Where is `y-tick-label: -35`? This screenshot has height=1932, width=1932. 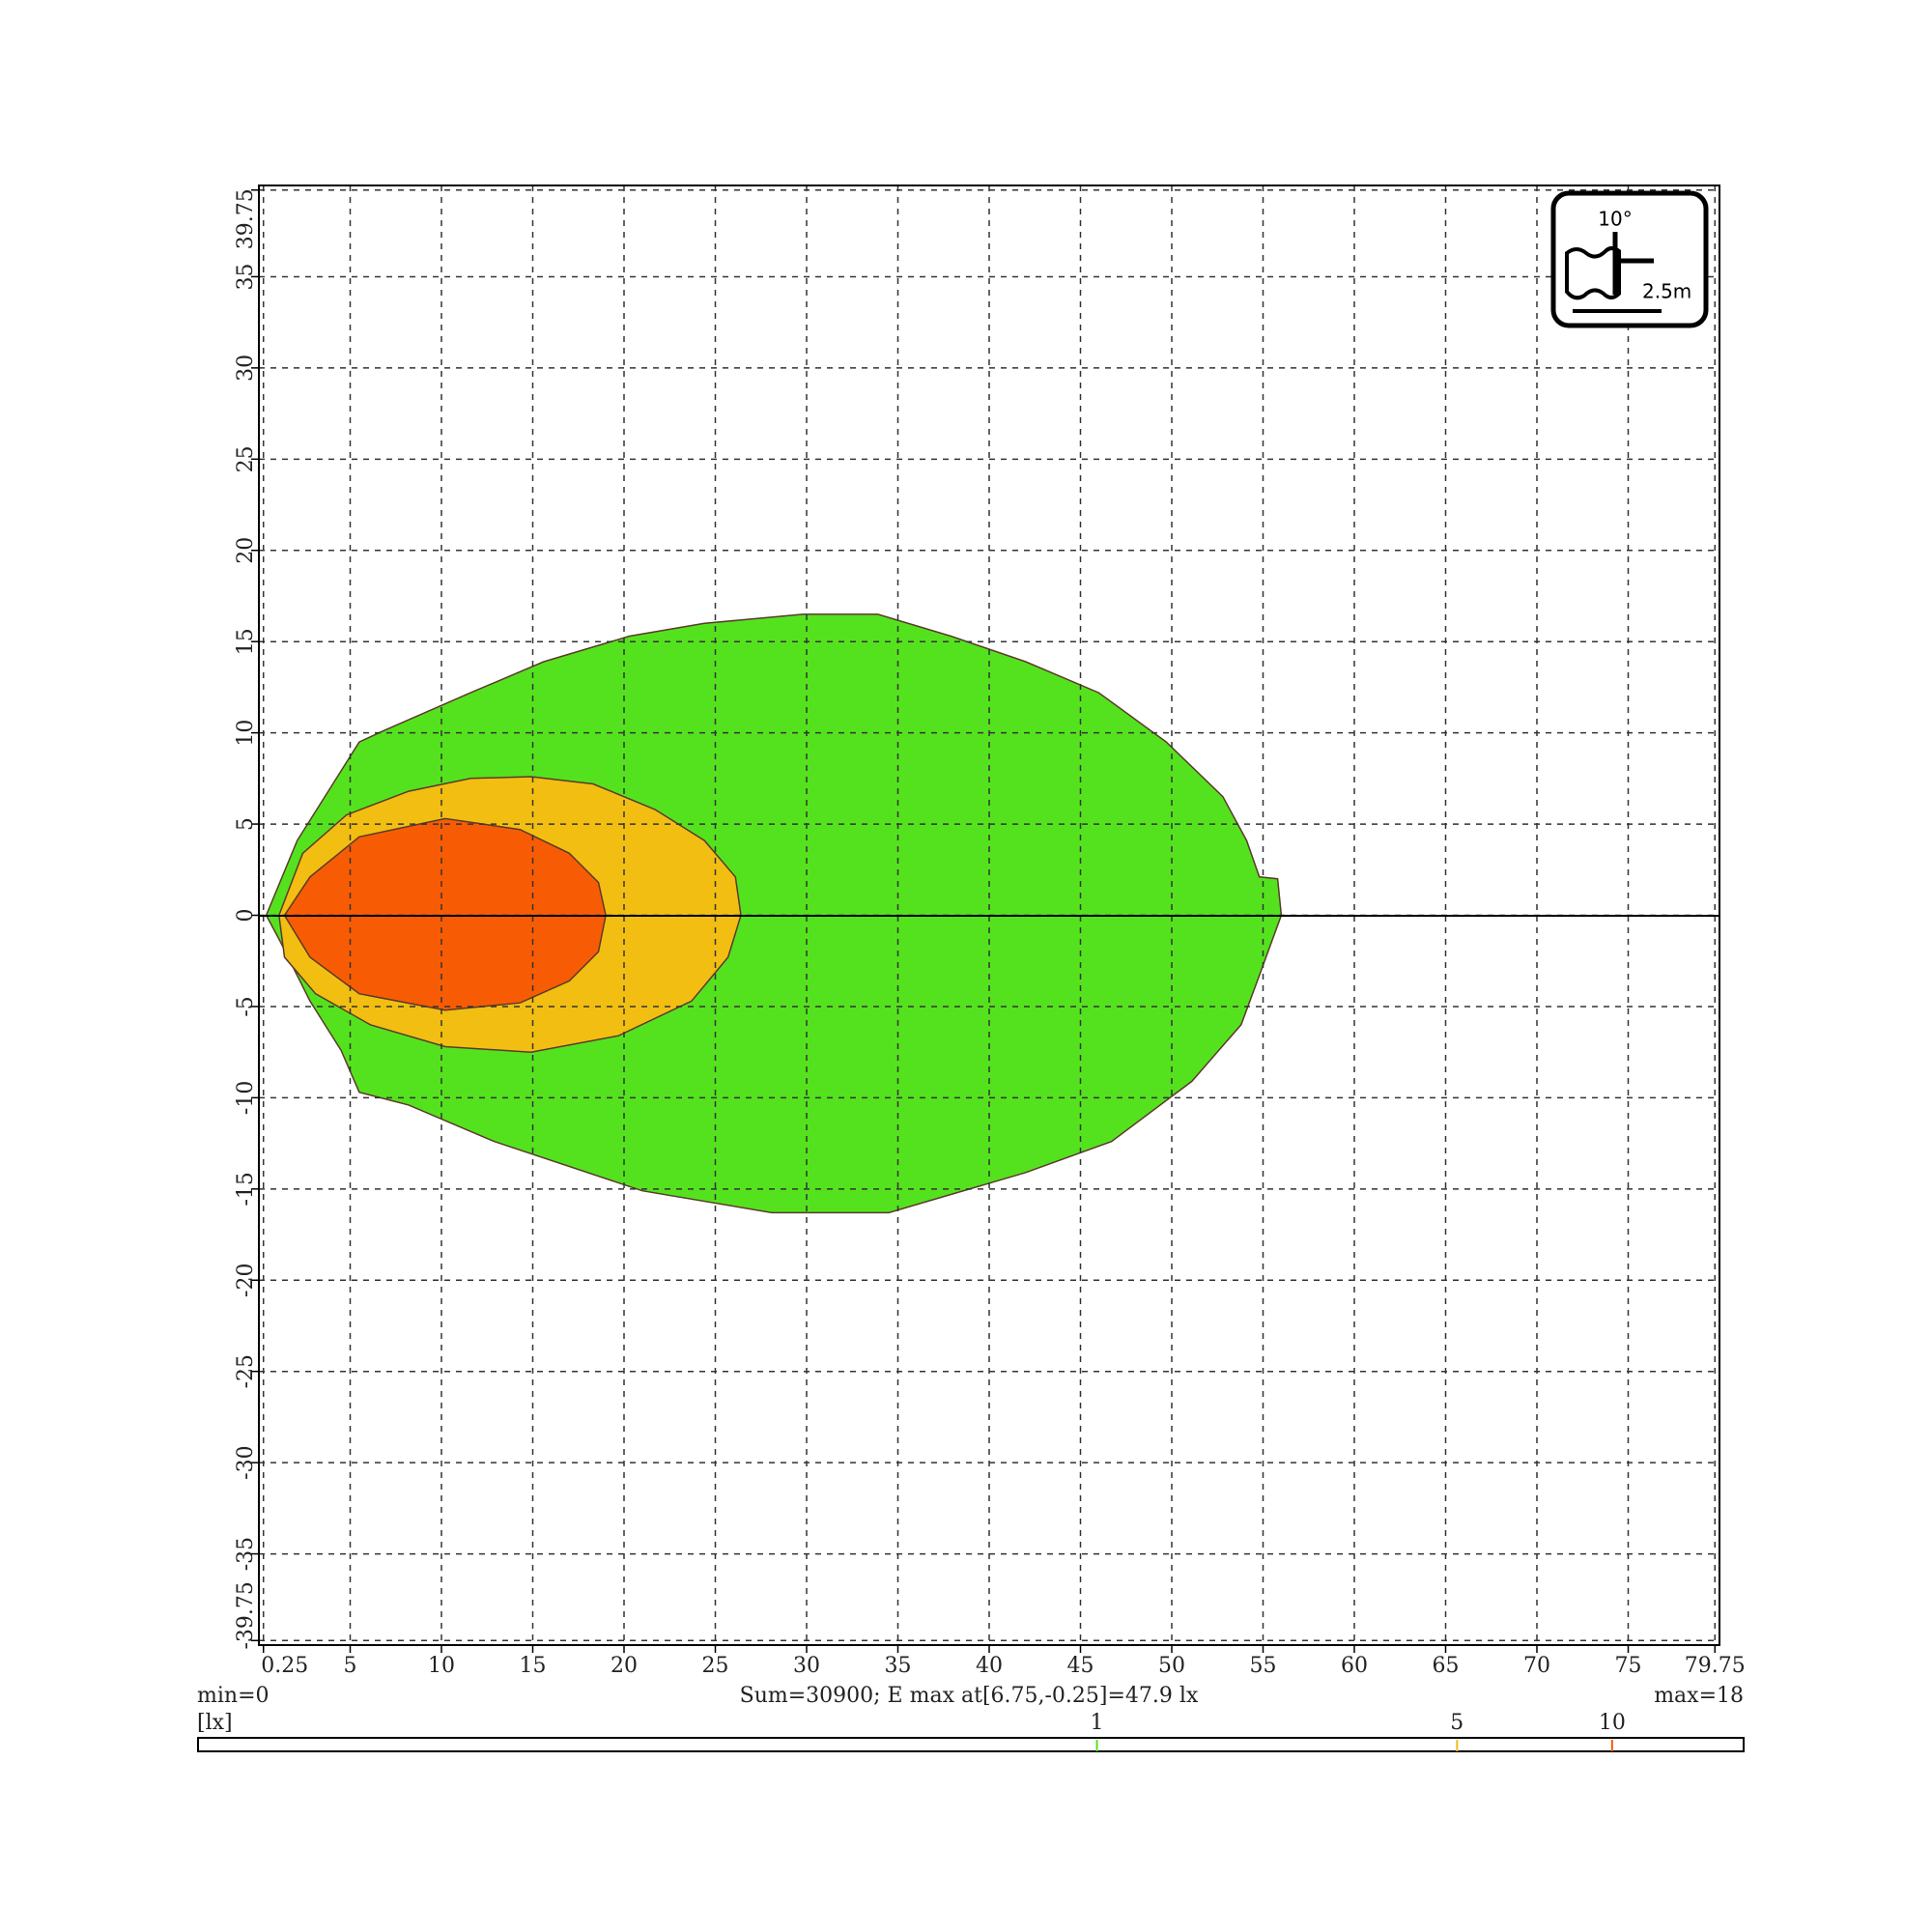 y-tick-label: -35 is located at coordinates (246, 1554).